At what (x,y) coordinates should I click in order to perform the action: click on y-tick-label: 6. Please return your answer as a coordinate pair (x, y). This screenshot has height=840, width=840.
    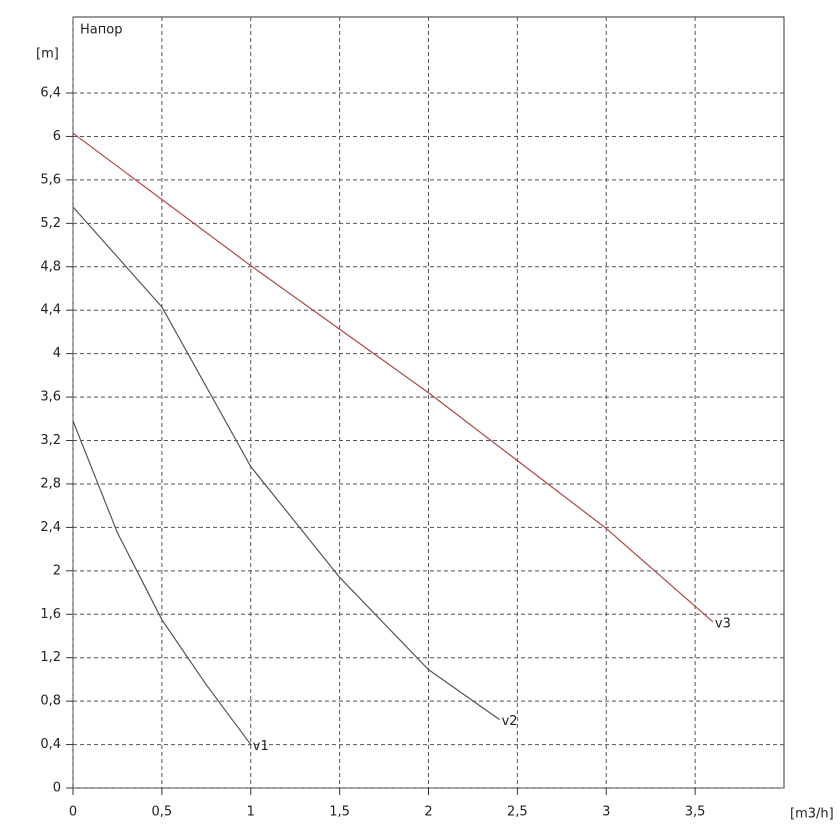
    Looking at the image, I should click on (57, 136).